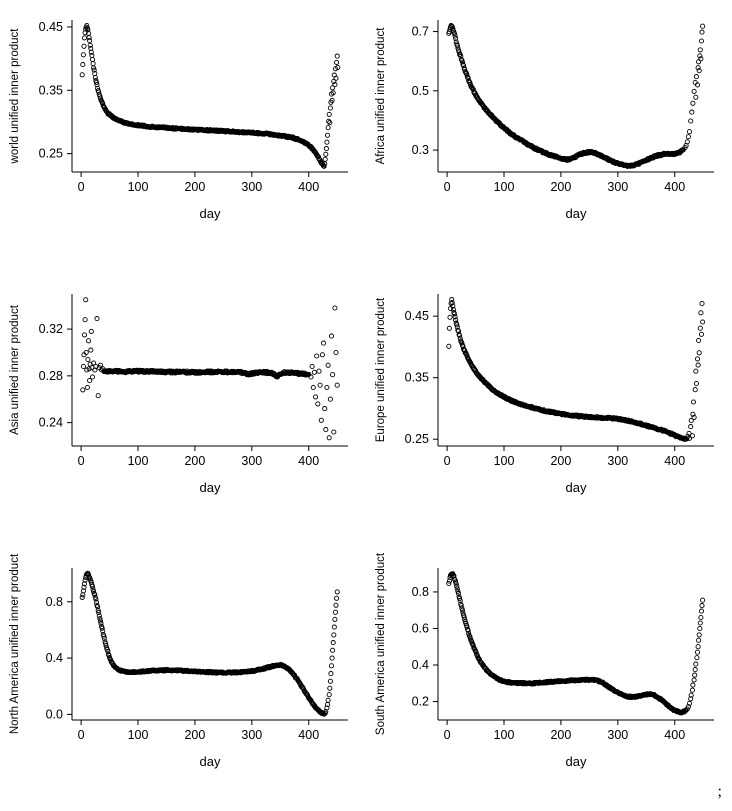 Image resolution: width=732 pixels, height=811 pixels. What do you see at coordinates (447, 735) in the screenshot?
I see `x-tick-label: 0` at bounding box center [447, 735].